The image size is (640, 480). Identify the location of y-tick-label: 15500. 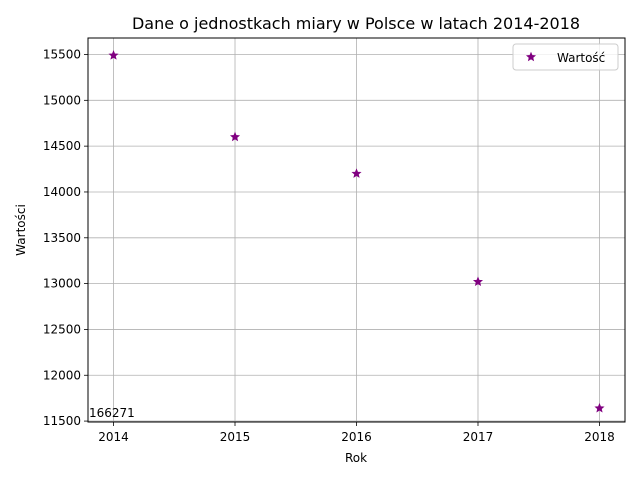
(62, 54).